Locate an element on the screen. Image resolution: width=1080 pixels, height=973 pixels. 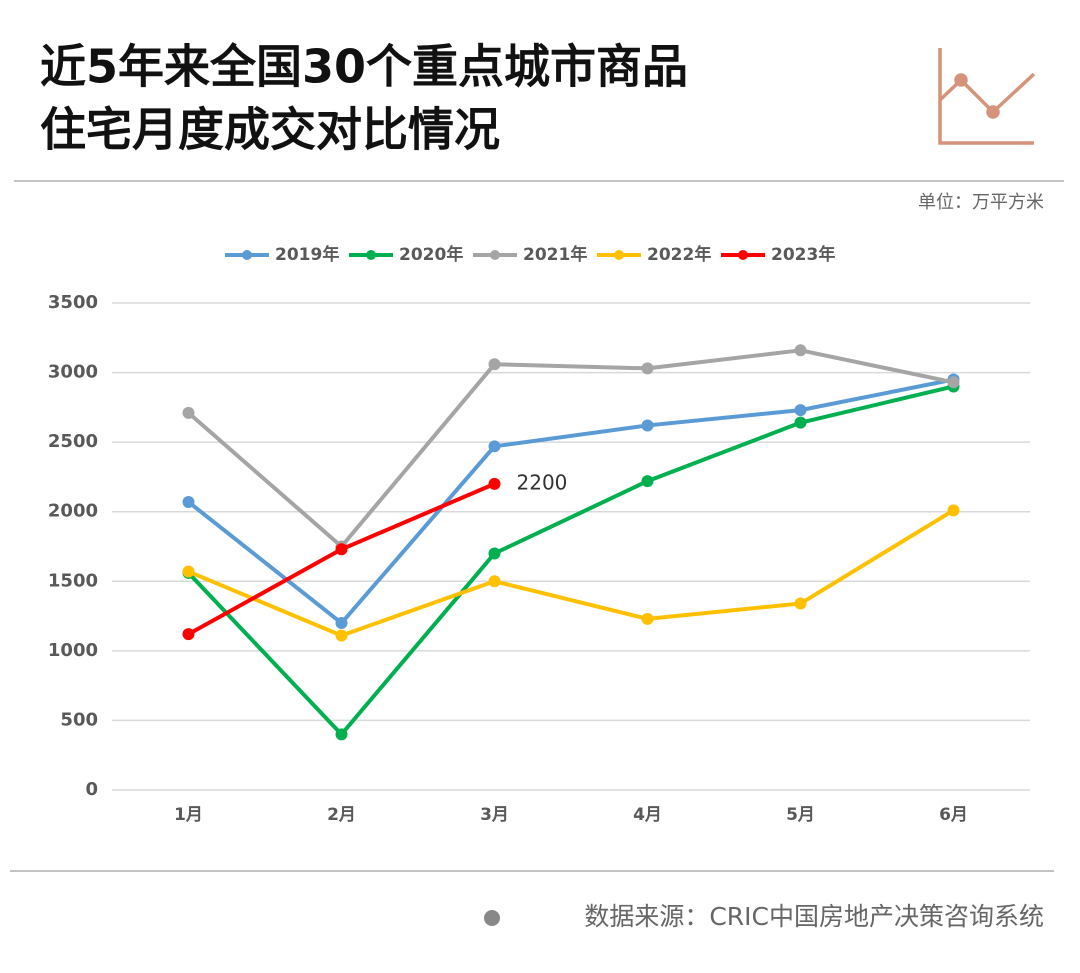
x-tick-label: 4月 is located at coordinates (647, 815).